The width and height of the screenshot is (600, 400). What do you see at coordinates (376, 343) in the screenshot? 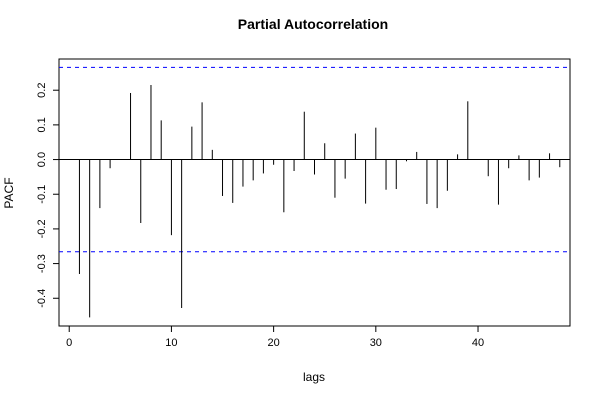
I see `x-tick-label: 30` at bounding box center [376, 343].